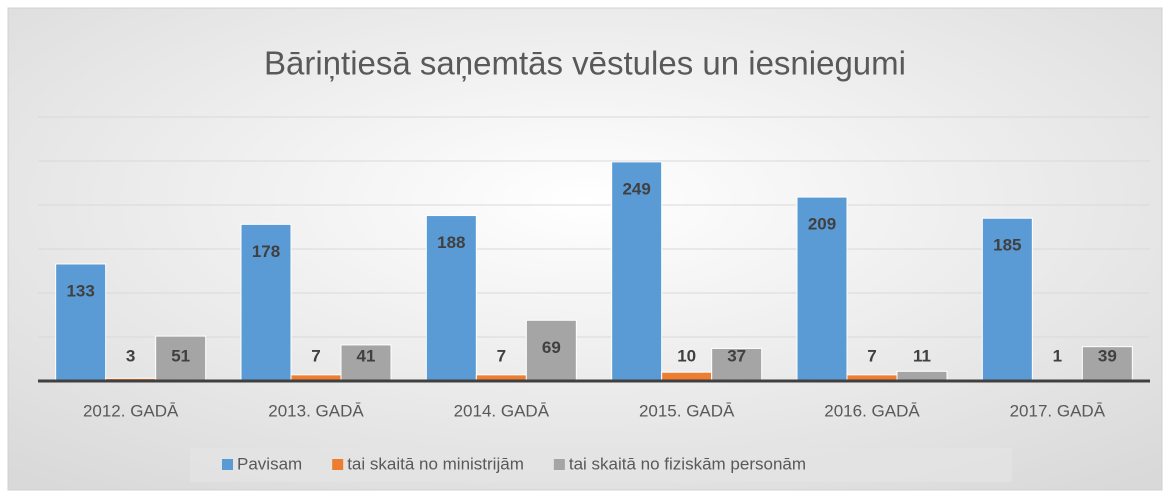 This screenshot has width=1170, height=498. I want to click on legend-label: tai skaitā no fiziskām personām, so click(687, 463).